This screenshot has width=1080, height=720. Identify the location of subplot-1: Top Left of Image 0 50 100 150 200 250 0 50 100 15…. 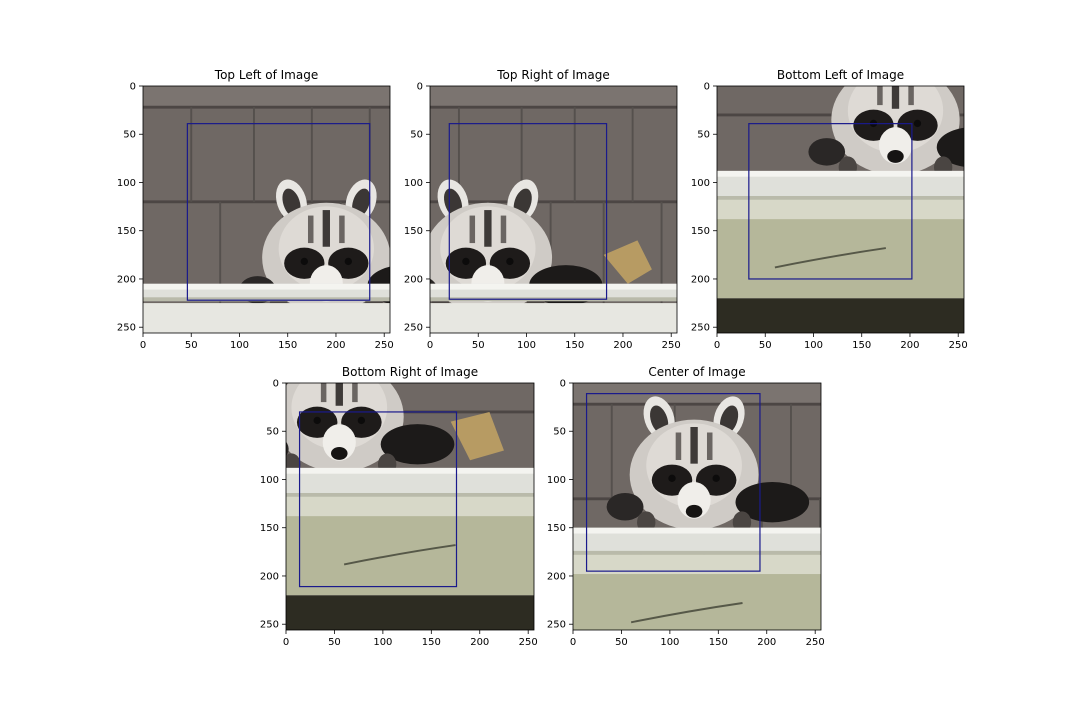
(255, 209).